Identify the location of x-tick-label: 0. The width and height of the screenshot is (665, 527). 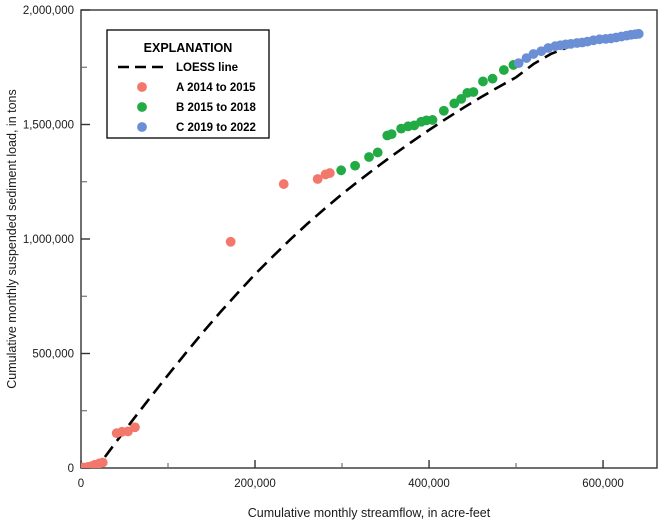
(81, 484).